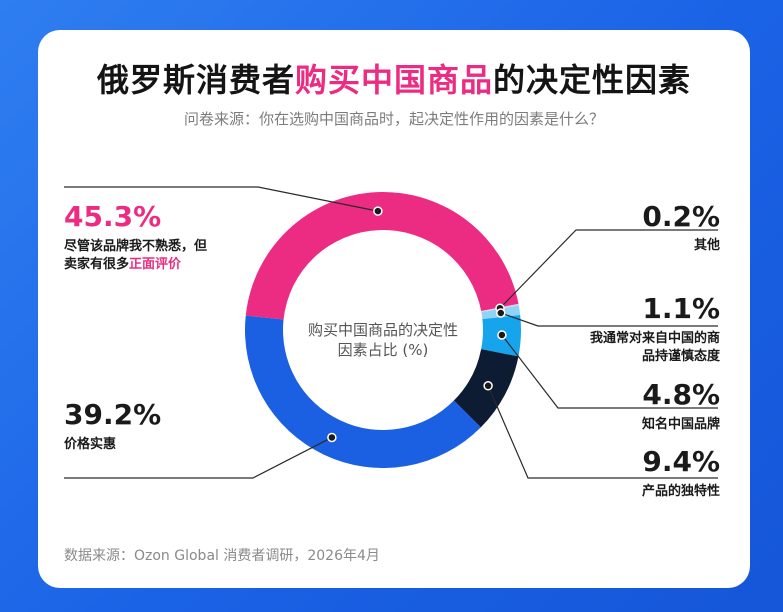 The image size is (783, 612). I want to click on label-value-uniqueness: 9.4%, so click(681, 461).